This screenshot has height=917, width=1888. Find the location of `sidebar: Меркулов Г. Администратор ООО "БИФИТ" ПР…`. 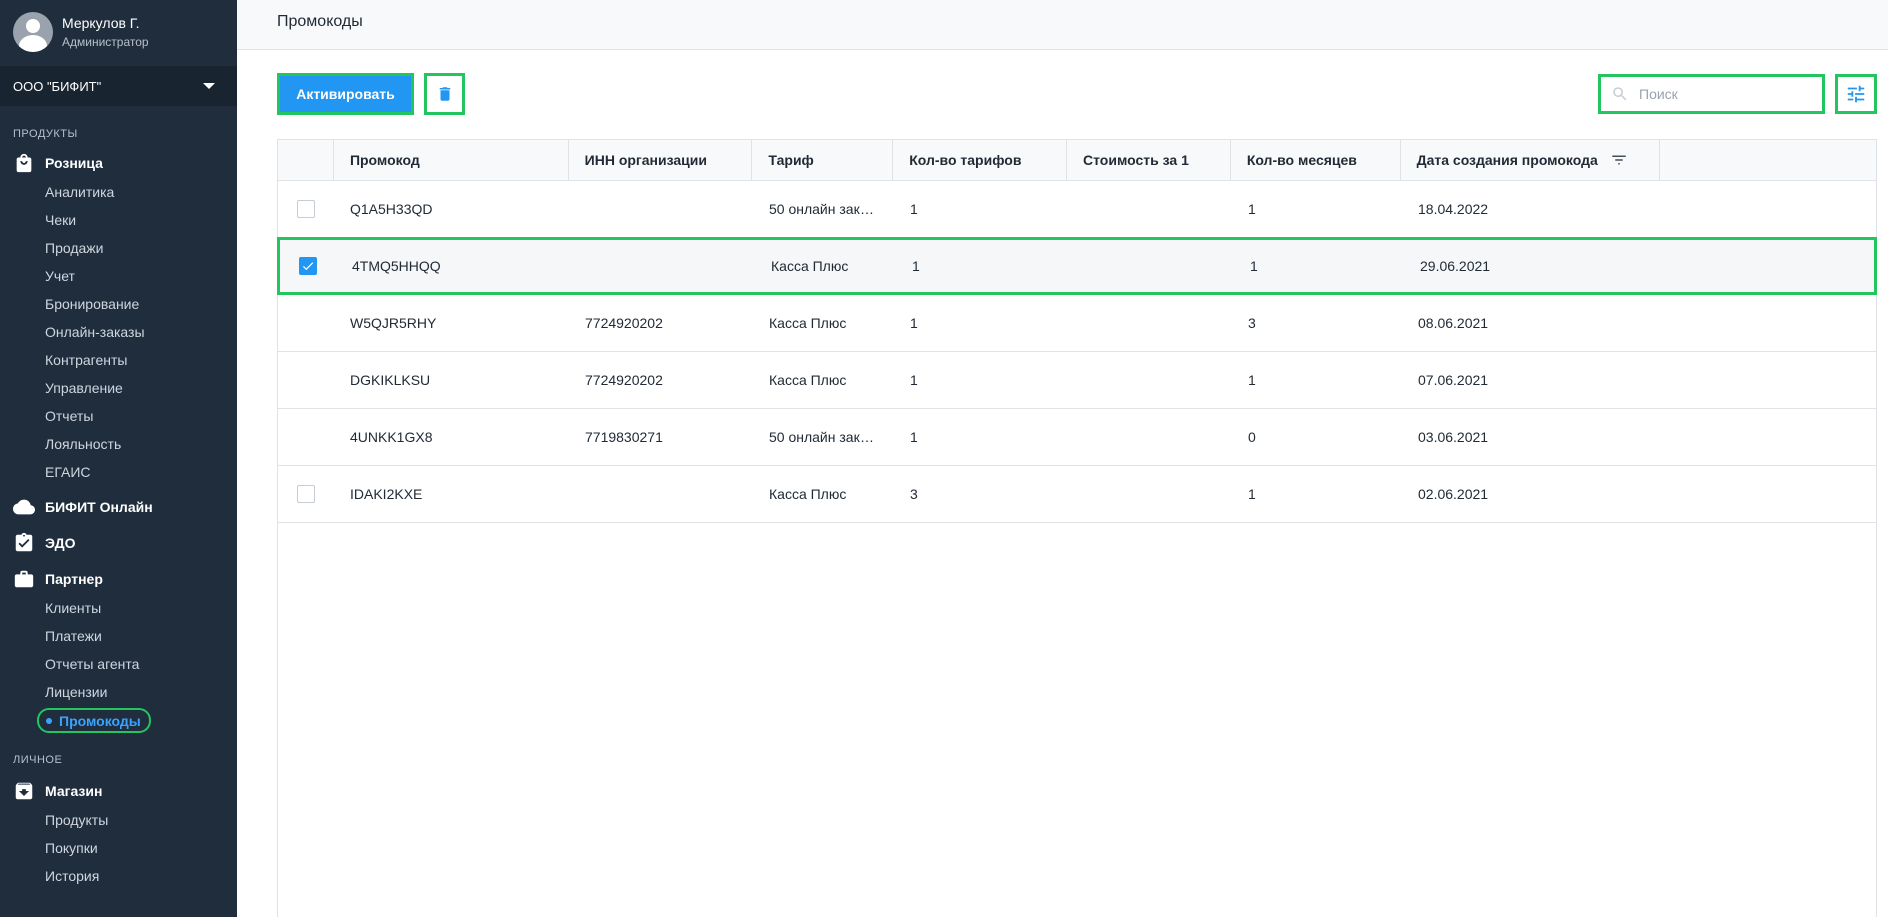

sidebar: Меркулов Г. Администратор ООО "БИФИТ" ПР… is located at coordinates (118, 458).